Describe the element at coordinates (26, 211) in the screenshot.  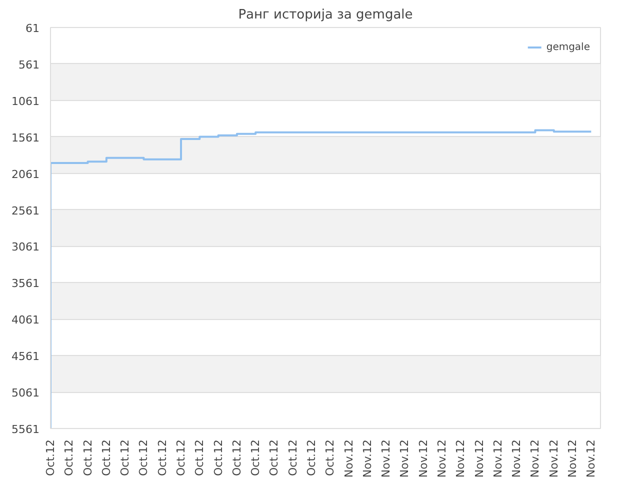
I see `y-tick-label: 2561` at that location.